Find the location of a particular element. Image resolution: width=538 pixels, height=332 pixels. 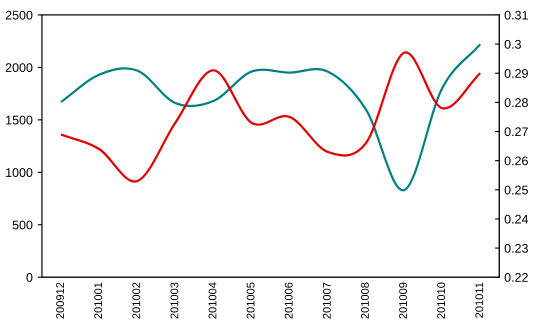

y2-tick-label: 0.24 is located at coordinates (516, 219).